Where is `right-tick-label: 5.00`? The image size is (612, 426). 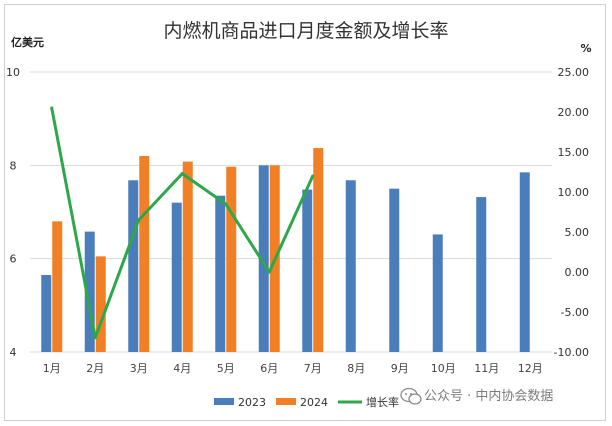
right-tick-label: 5.00 is located at coordinates (577, 232).